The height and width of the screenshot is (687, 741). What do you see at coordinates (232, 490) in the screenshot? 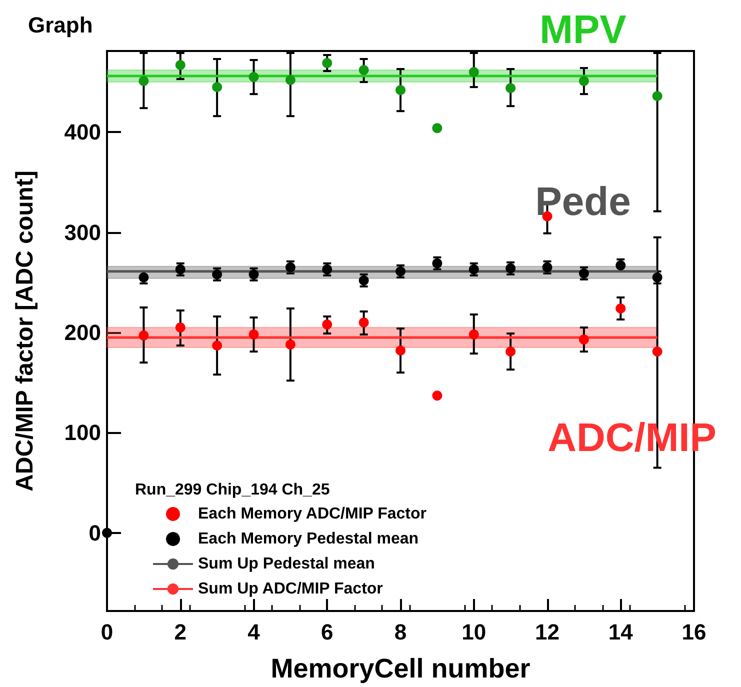
I see `legend-title: Run_299 Chip_194 Ch_25` at bounding box center [232, 490].